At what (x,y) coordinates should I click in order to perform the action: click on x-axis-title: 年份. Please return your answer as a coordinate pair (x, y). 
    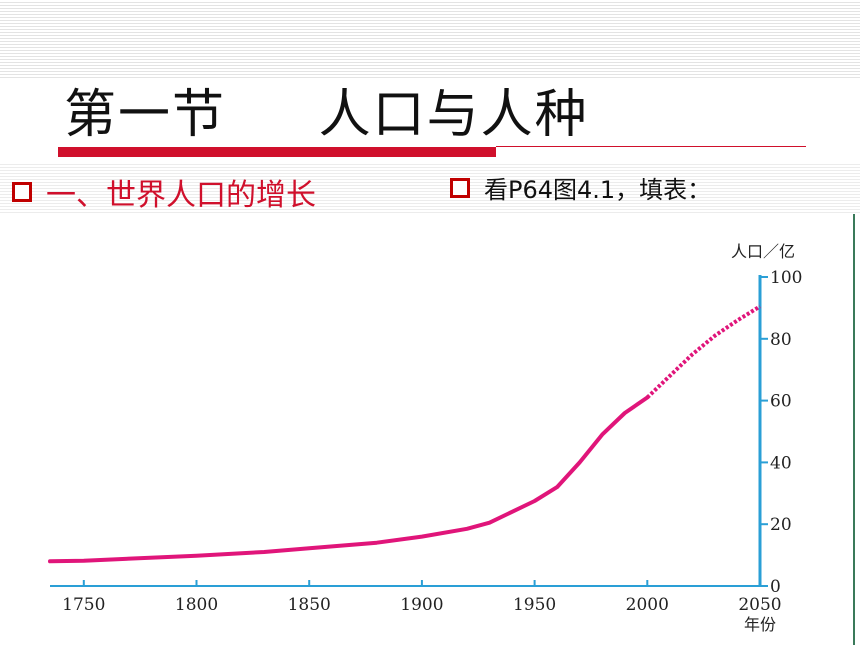
    Looking at the image, I should click on (760, 624).